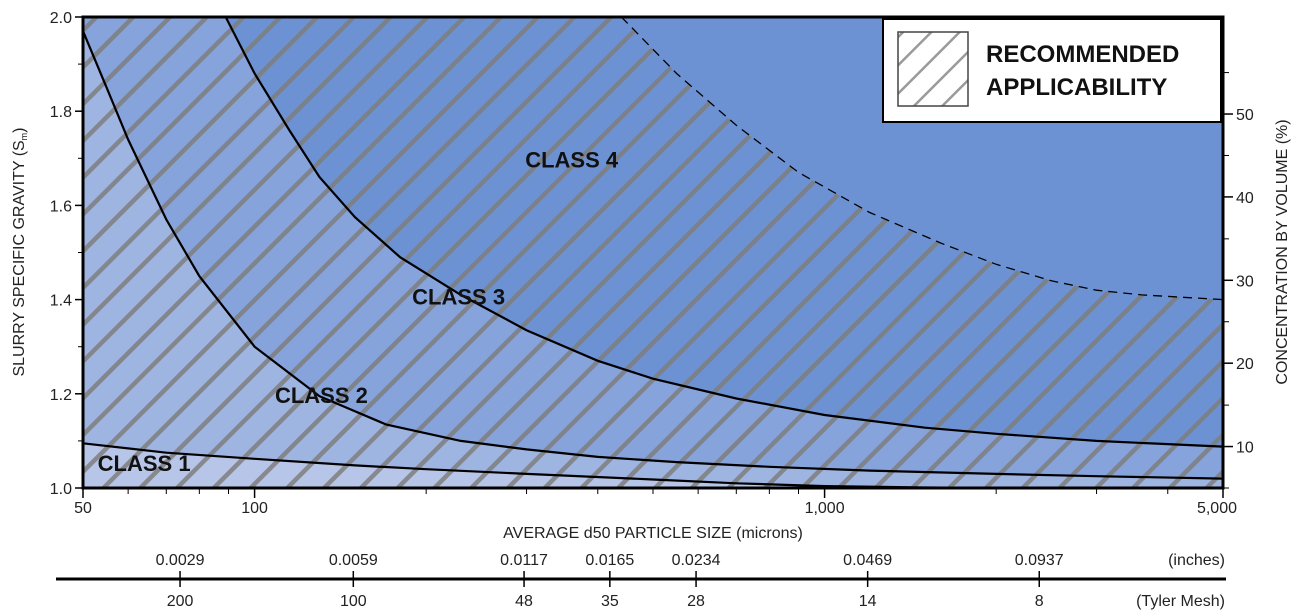 The image size is (1305, 614). Describe the element at coordinates (572, 160) in the screenshot. I see `class-label-4: CLASS 4` at that location.